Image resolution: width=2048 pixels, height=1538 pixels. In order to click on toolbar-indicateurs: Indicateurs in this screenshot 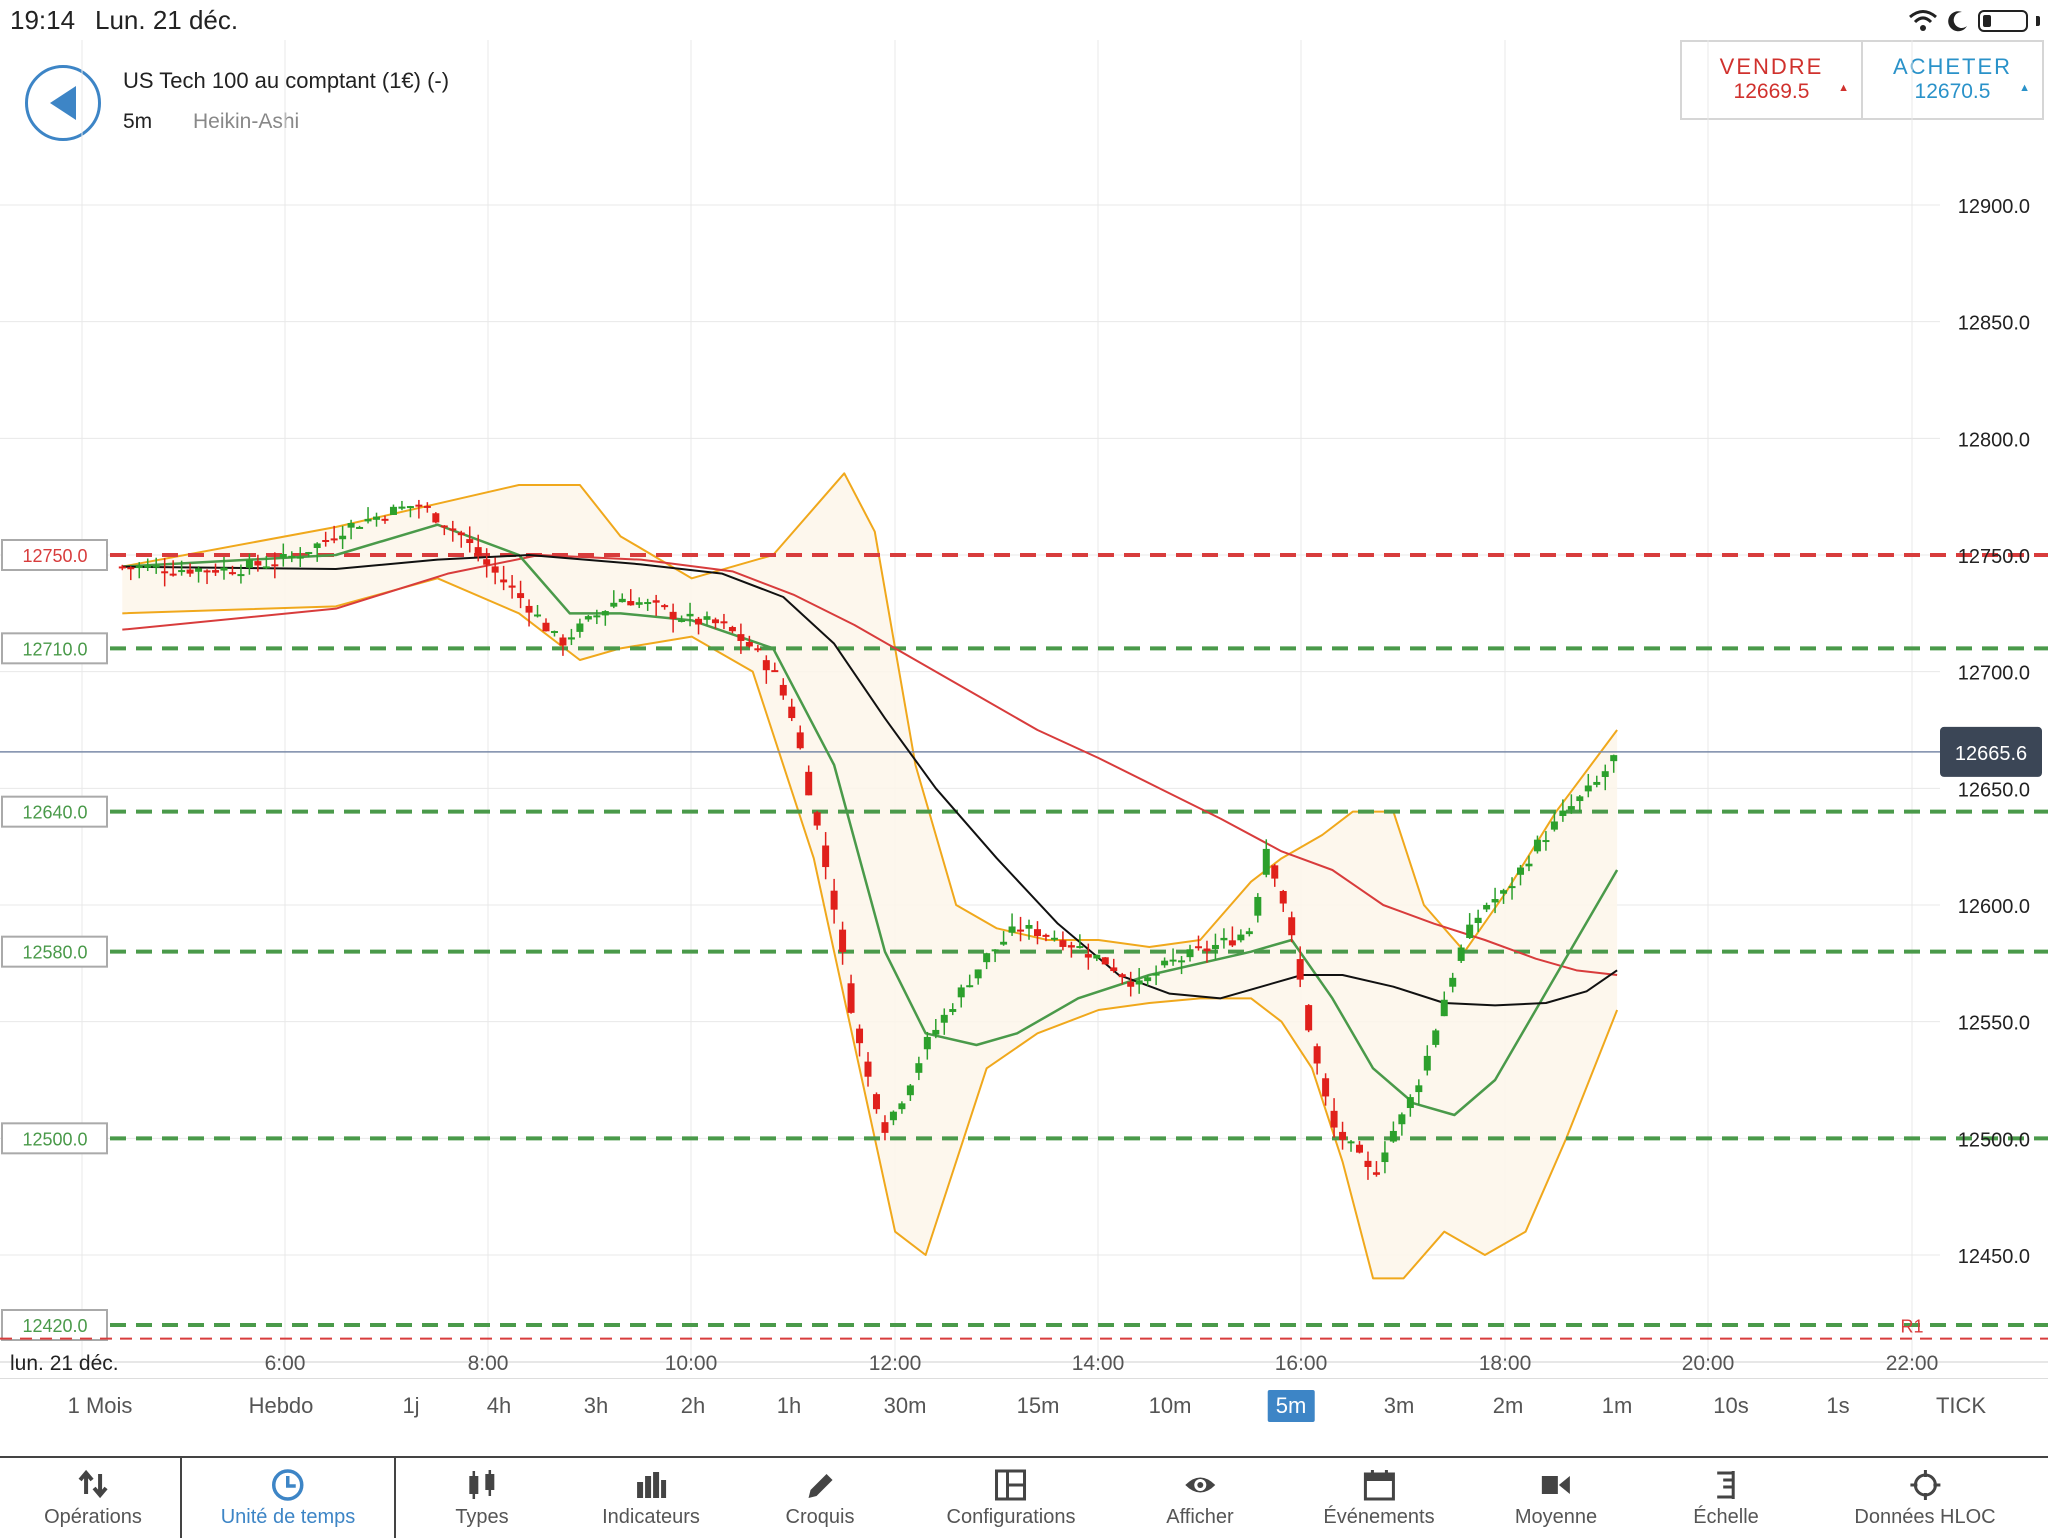, I will do `click(651, 1498)`.